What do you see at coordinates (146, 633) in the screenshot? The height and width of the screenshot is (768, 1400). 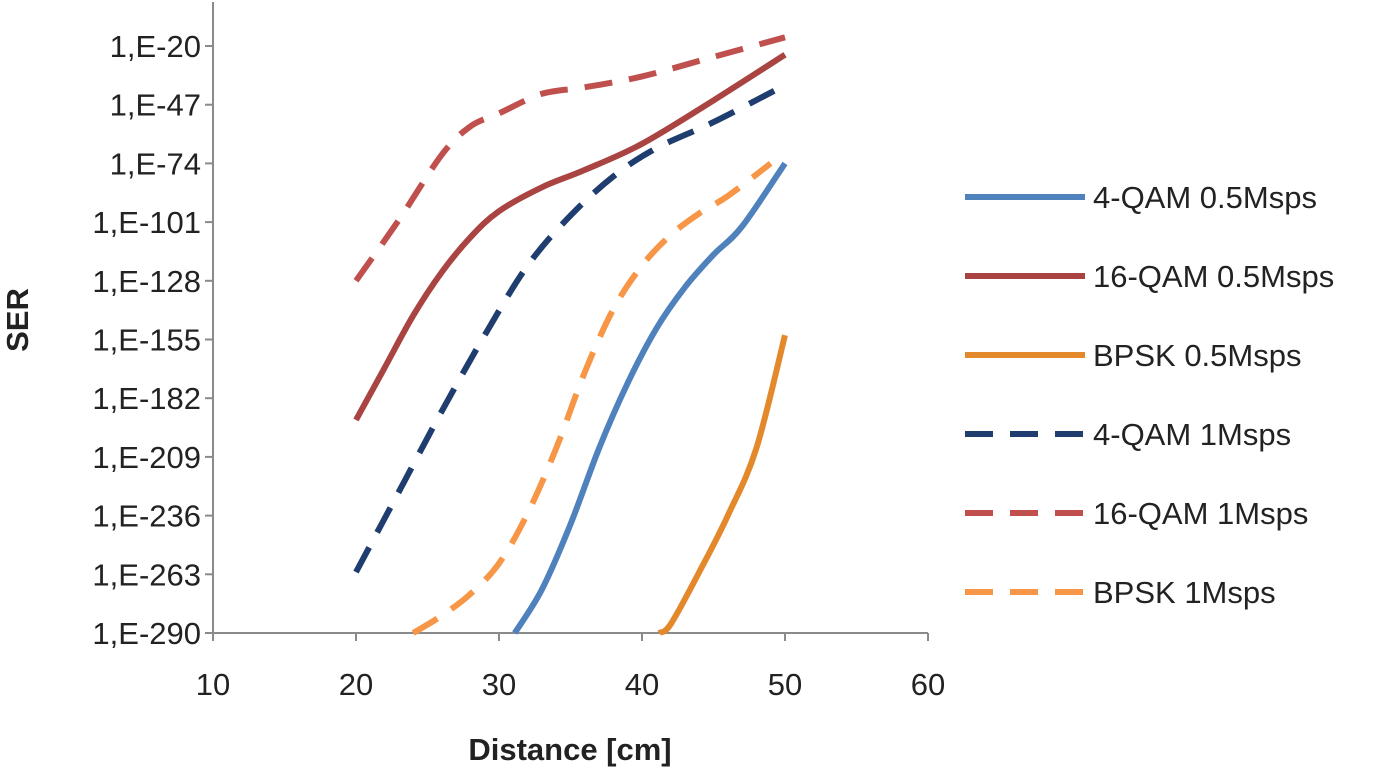 I see `y-tick-label: 1,E-290` at bounding box center [146, 633].